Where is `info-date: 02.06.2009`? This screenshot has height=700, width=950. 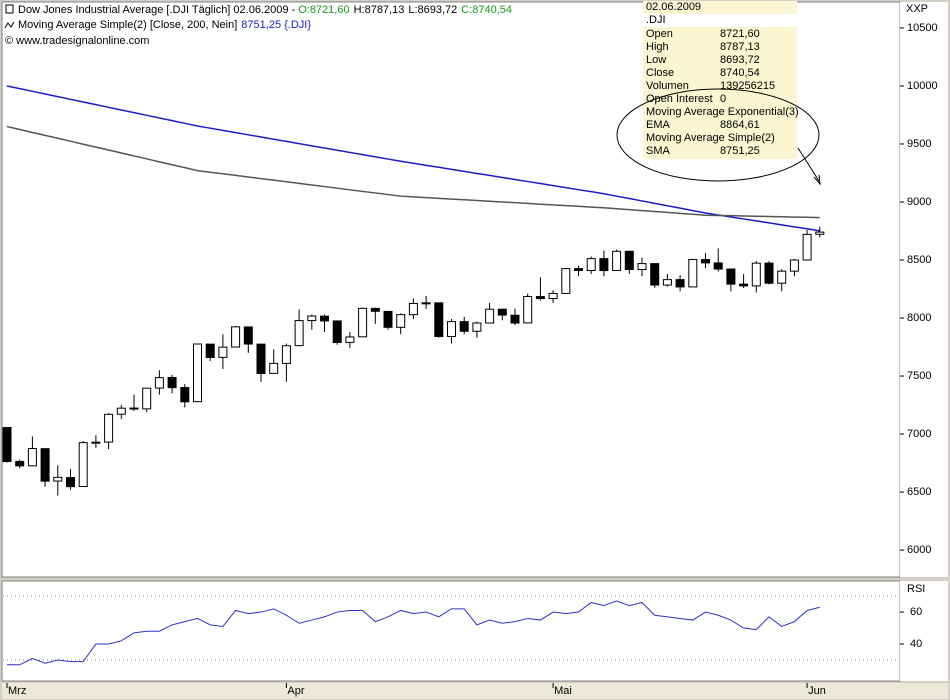 info-date: 02.06.2009 is located at coordinates (673, 7).